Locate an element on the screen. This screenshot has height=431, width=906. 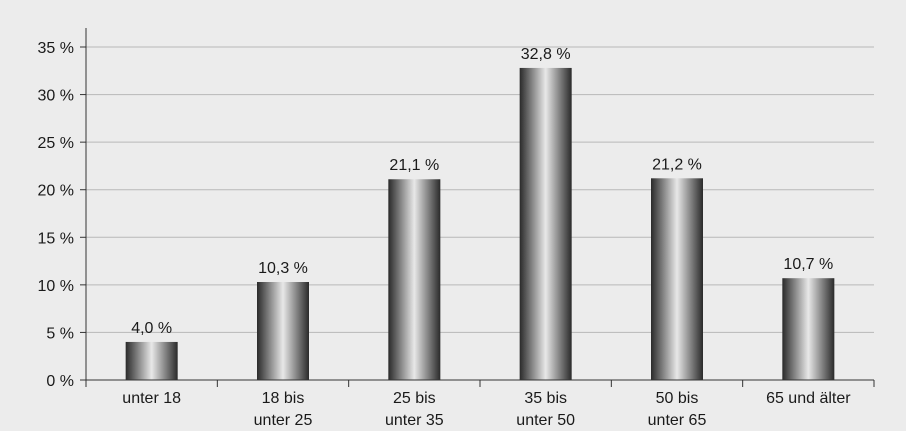
category-label: unter 35 is located at coordinates (414, 420).